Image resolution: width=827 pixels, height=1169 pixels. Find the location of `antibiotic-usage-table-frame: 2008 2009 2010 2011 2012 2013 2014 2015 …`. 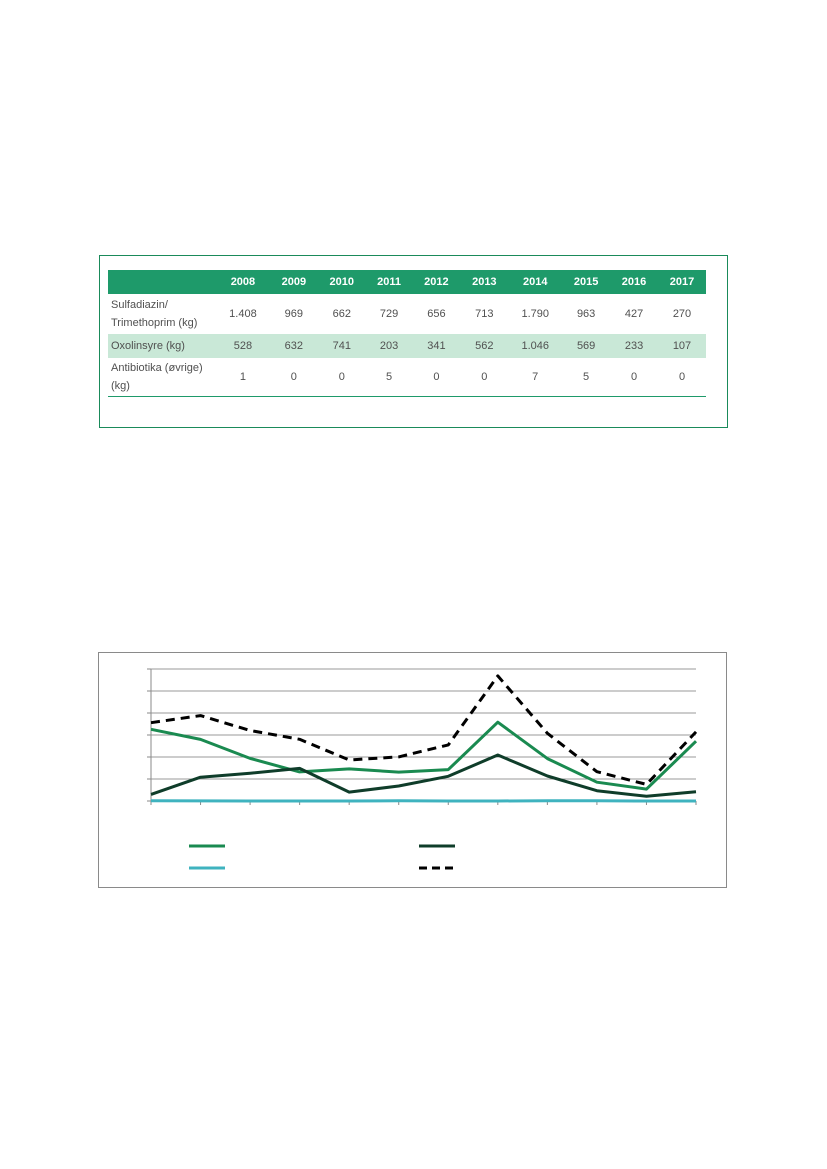

antibiotic-usage-table-frame: 2008 2009 2010 2011 2012 2013 2014 2015 … is located at coordinates (413, 341).